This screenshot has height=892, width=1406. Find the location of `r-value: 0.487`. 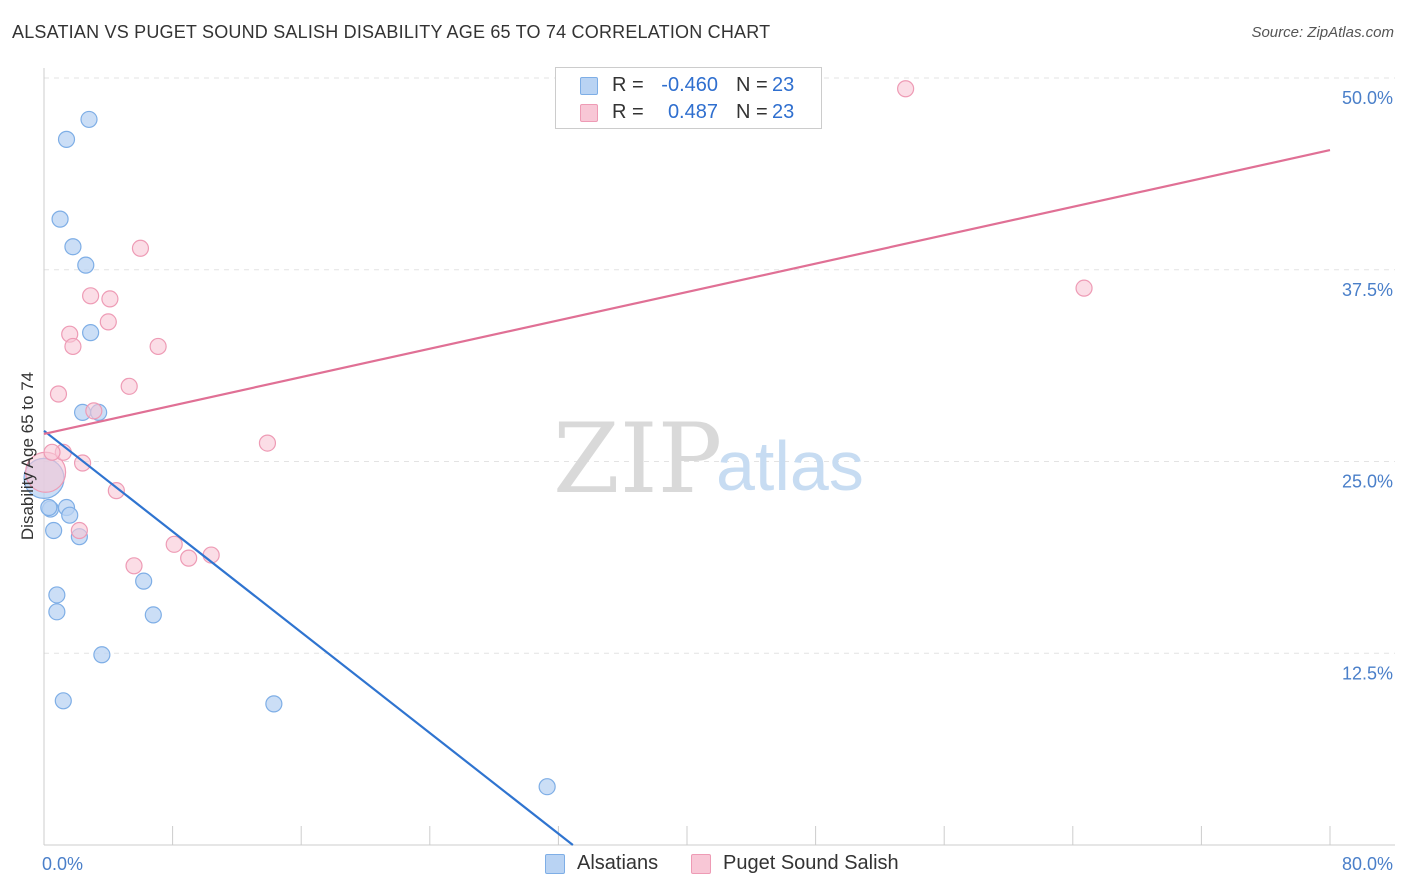

r-value: 0.487 is located at coordinates (692, 112).